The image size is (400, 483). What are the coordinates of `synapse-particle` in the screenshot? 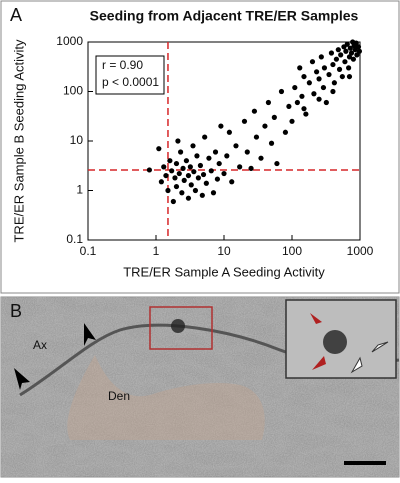 It's located at (178, 326).